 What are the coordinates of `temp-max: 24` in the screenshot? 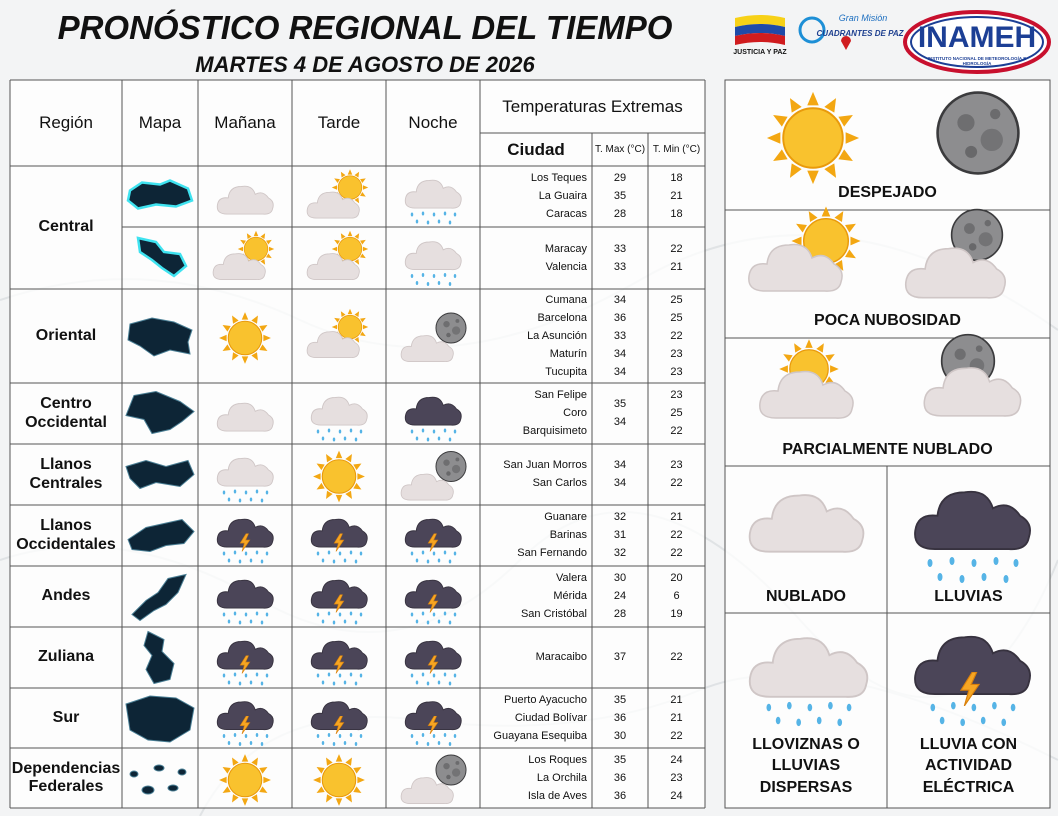 It's located at (620, 596).